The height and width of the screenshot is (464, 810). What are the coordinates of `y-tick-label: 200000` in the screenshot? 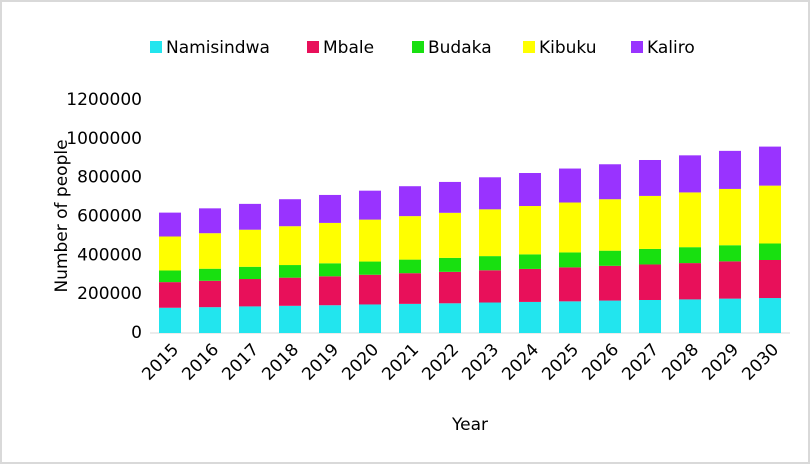 It's located at (109, 294).